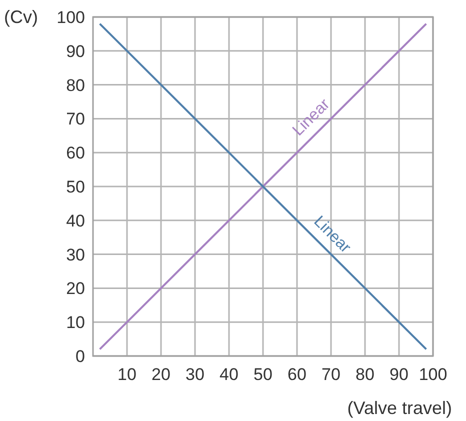 This screenshot has width=466, height=421. I want to click on x-tick-label: 20, so click(161, 374).